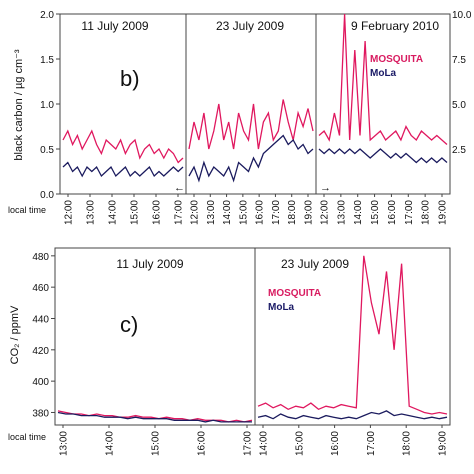 The height and width of the screenshot is (474, 474). What do you see at coordinates (335, 443) in the screenshot?
I see `p1-s1-xtick-label: 16:00` at bounding box center [335, 443].